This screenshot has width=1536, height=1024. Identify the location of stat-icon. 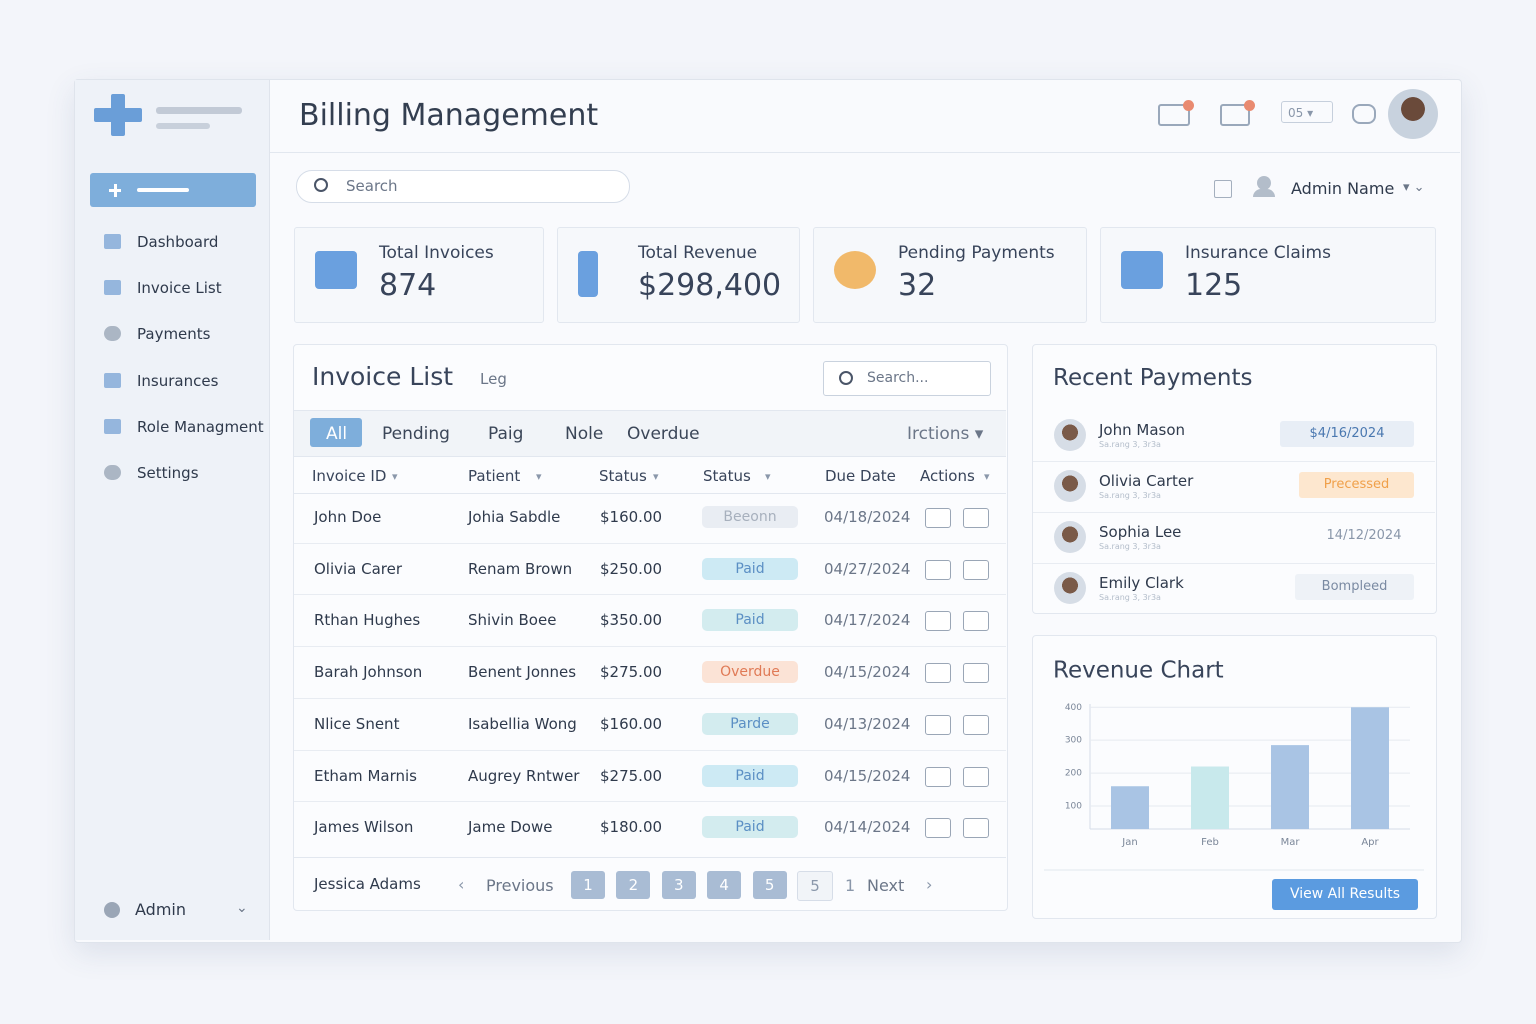
(1142, 270).